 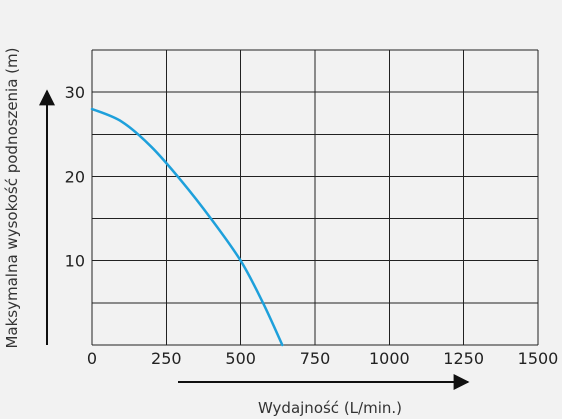 What do you see at coordinates (75, 261) in the screenshot?
I see `y-tick-label-0: 10` at bounding box center [75, 261].